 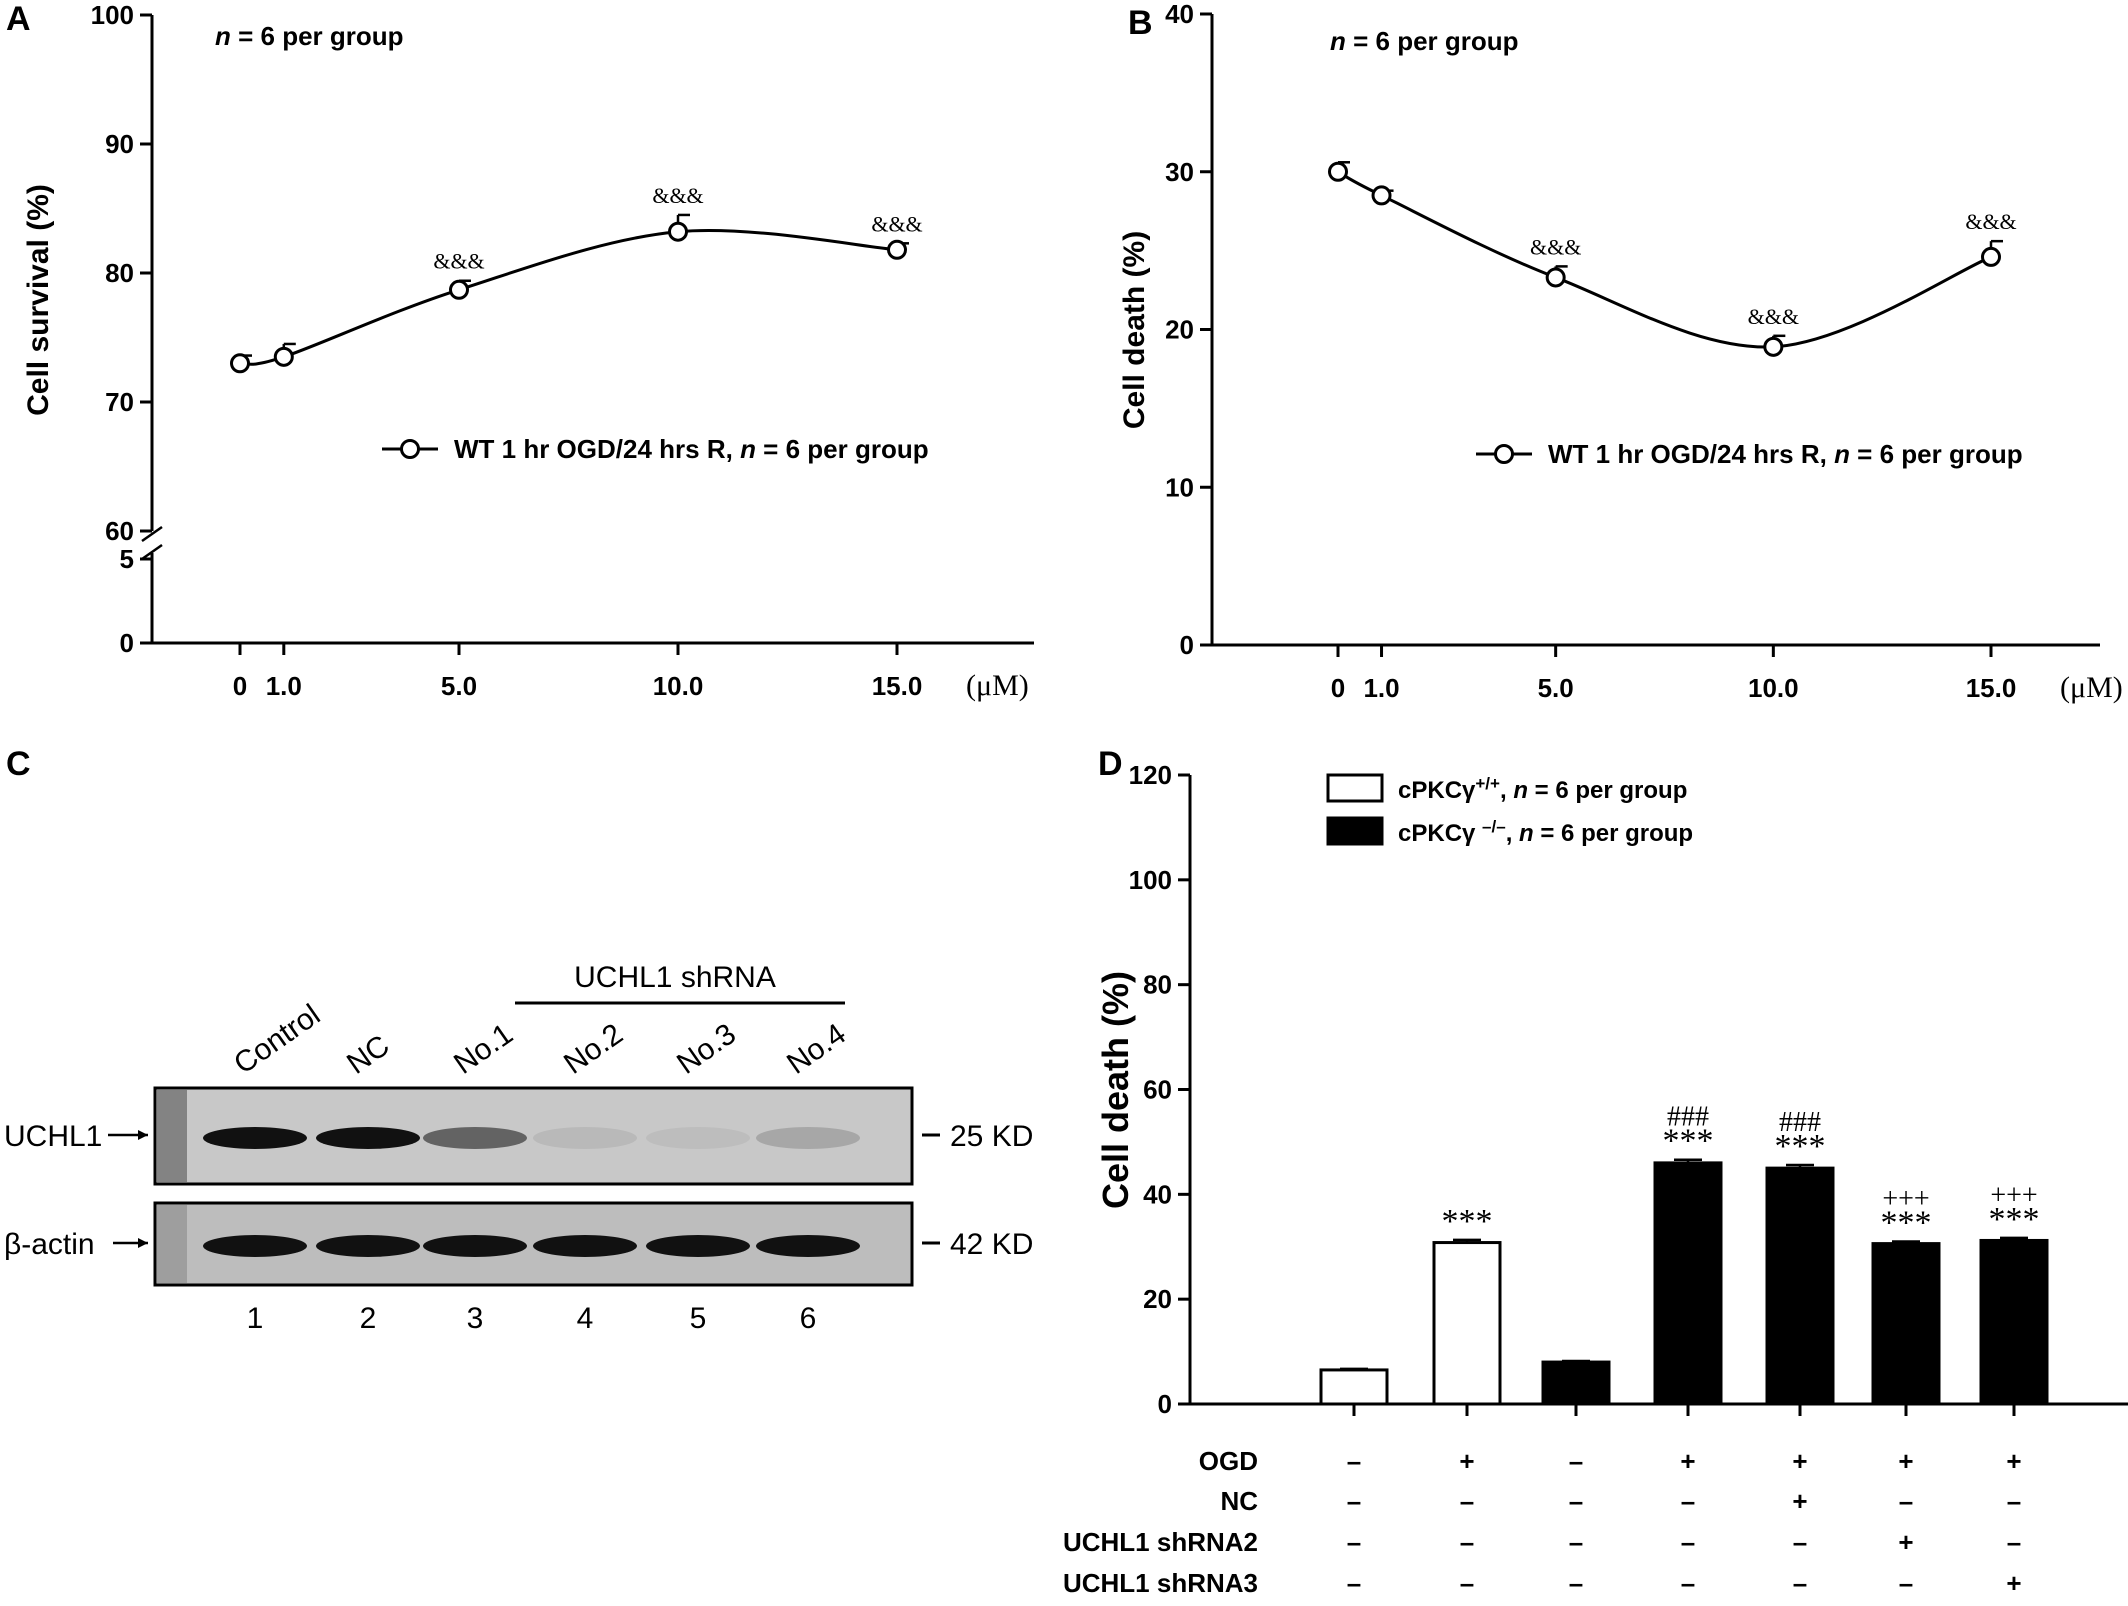 What do you see at coordinates (1179, 330) in the screenshot?
I see `y-tick-label: 20` at bounding box center [1179, 330].